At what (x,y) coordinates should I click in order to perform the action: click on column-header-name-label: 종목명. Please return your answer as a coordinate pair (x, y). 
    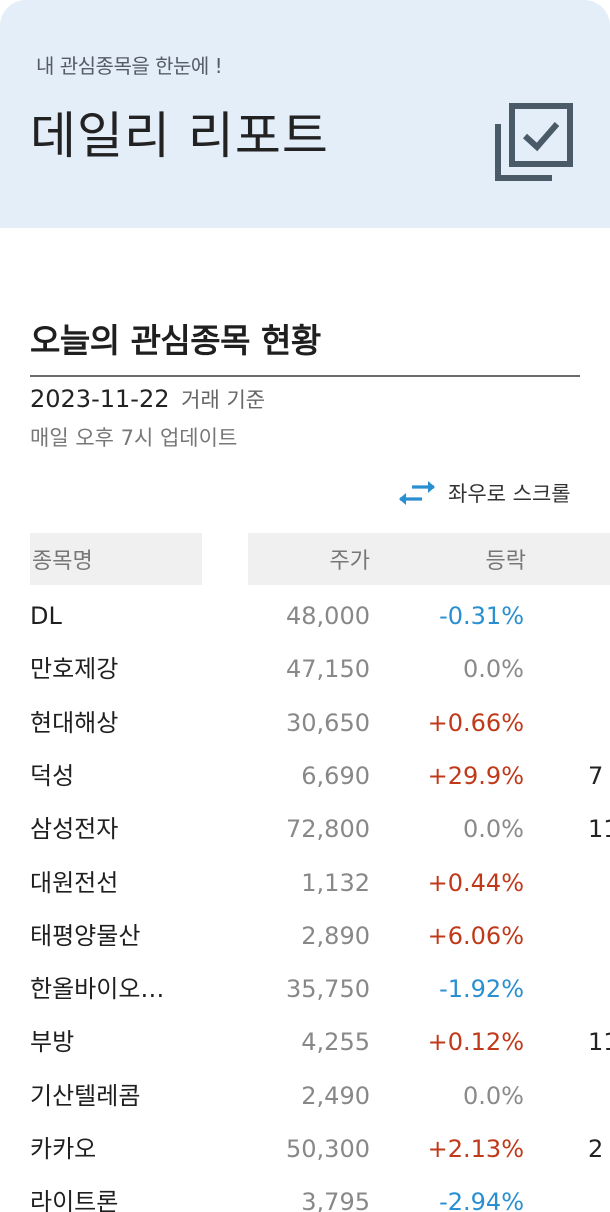
    Looking at the image, I should click on (62, 561).